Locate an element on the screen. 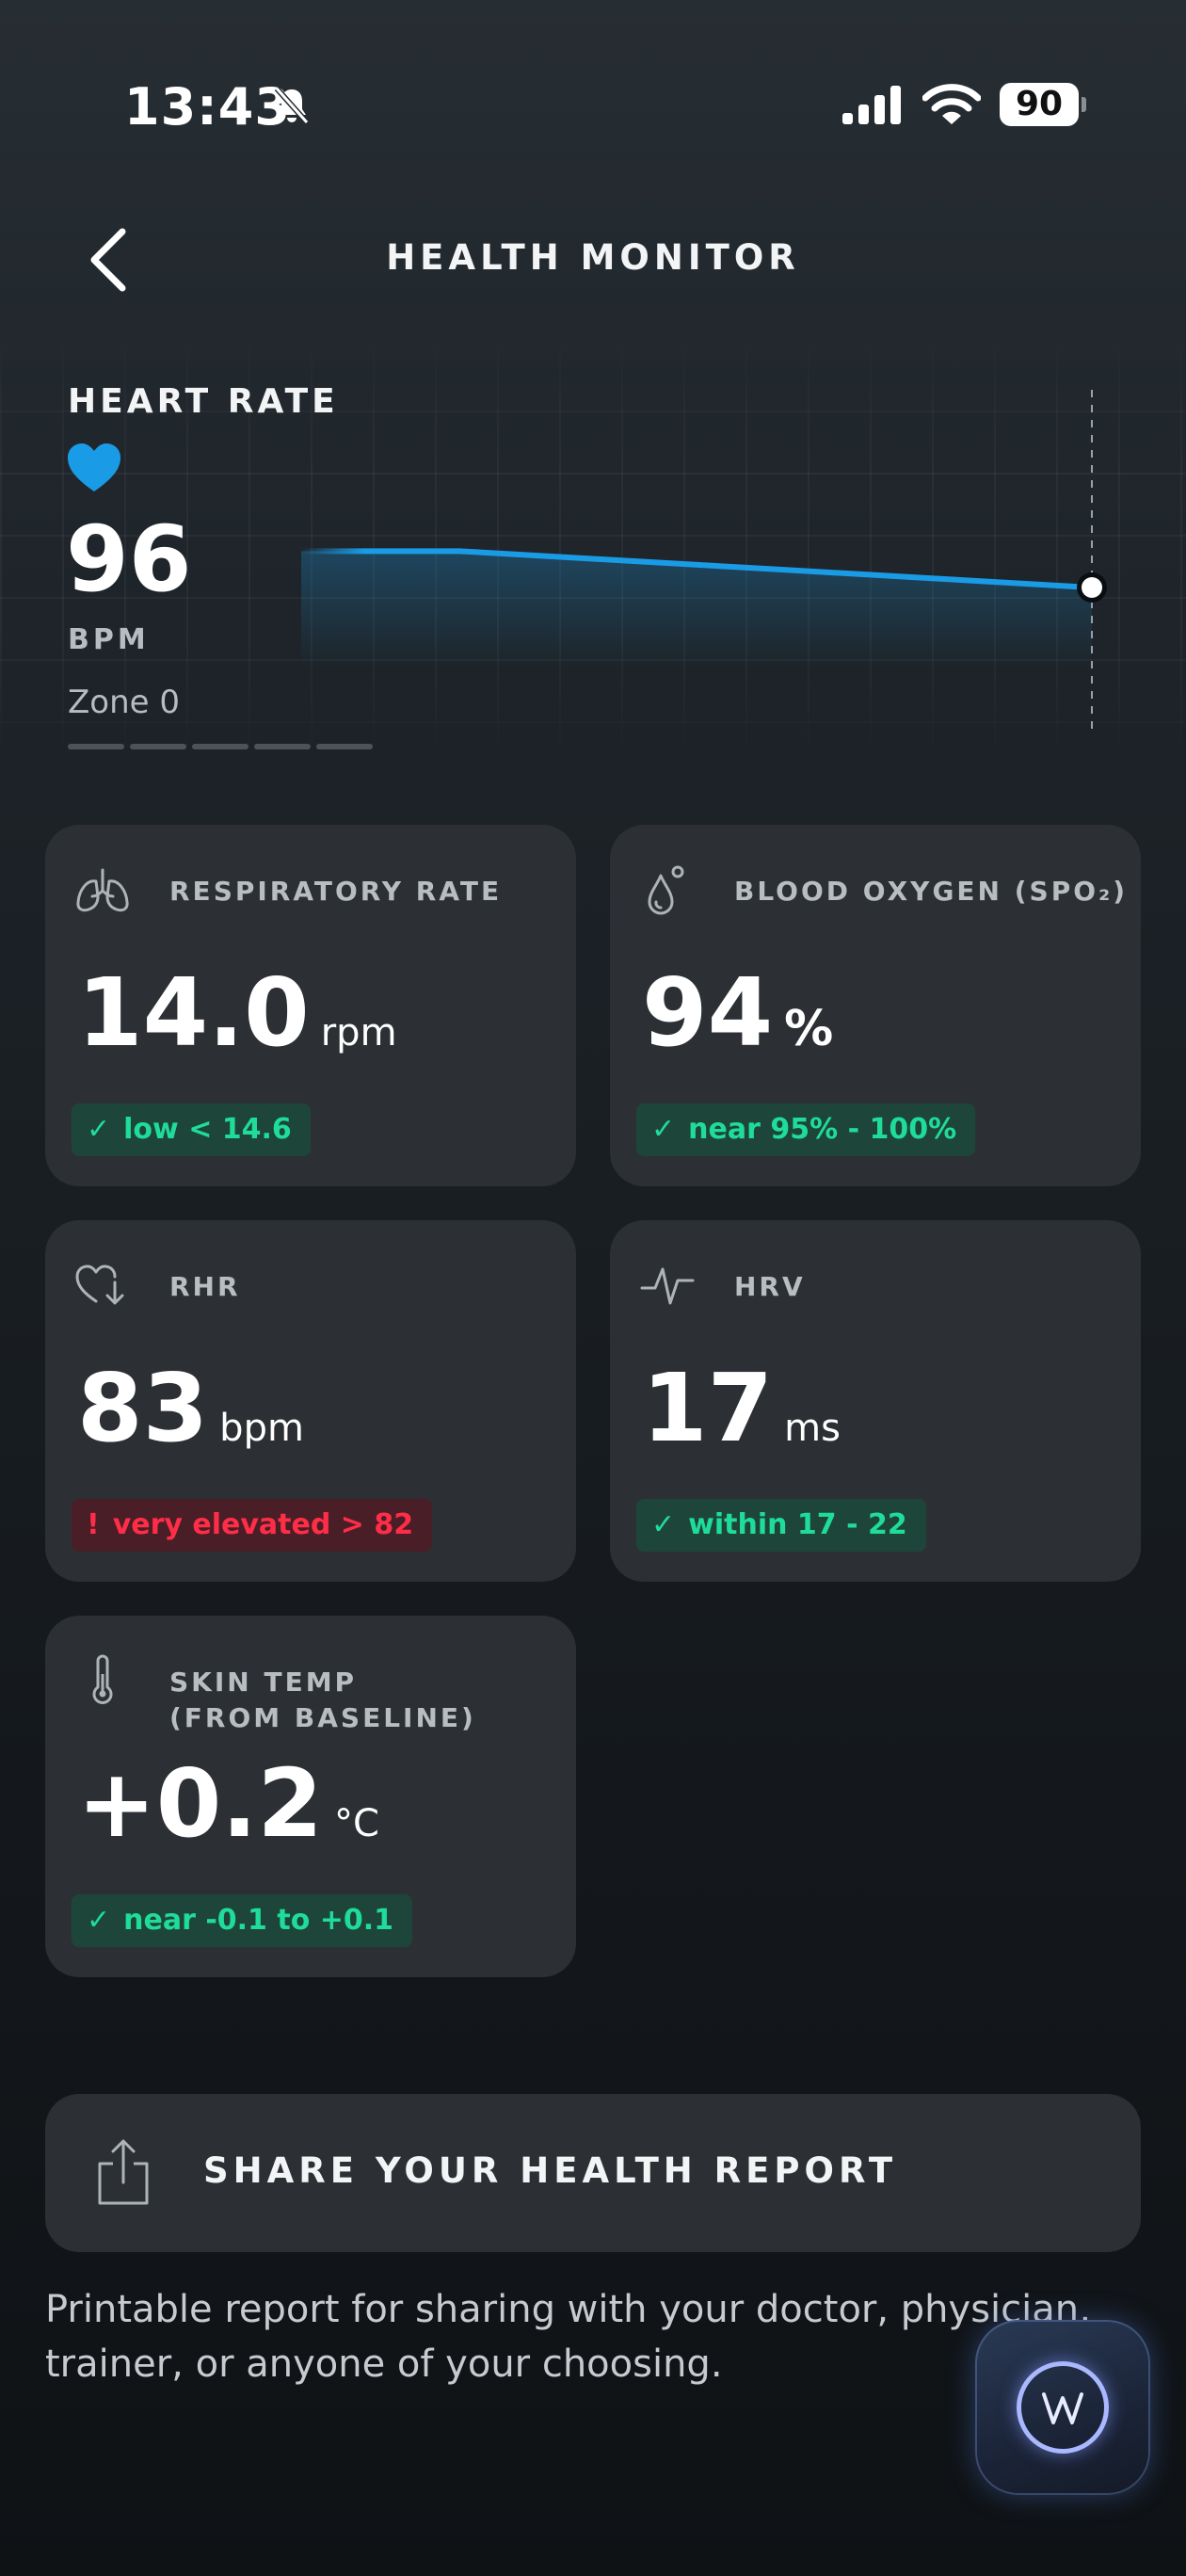  metric-unit: °C is located at coordinates (356, 1823).